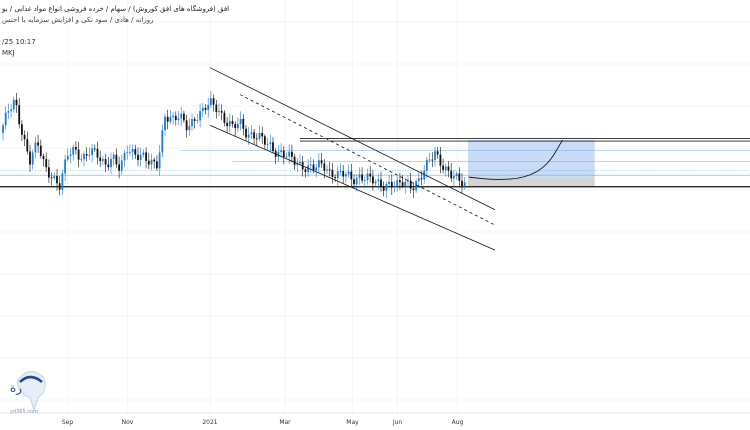  I want to click on x-tick-label-4: May, so click(352, 422).